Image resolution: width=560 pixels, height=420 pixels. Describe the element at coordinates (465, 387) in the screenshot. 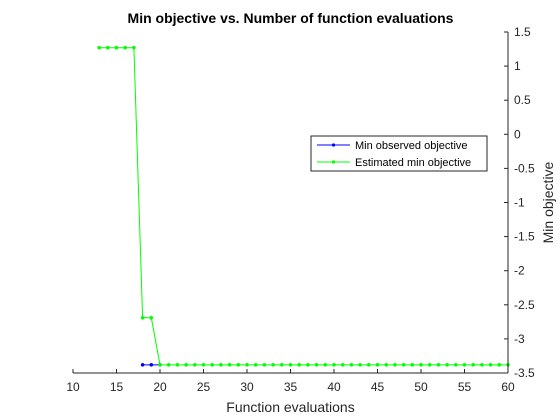

I see `x-tick-label-9: 55` at that location.